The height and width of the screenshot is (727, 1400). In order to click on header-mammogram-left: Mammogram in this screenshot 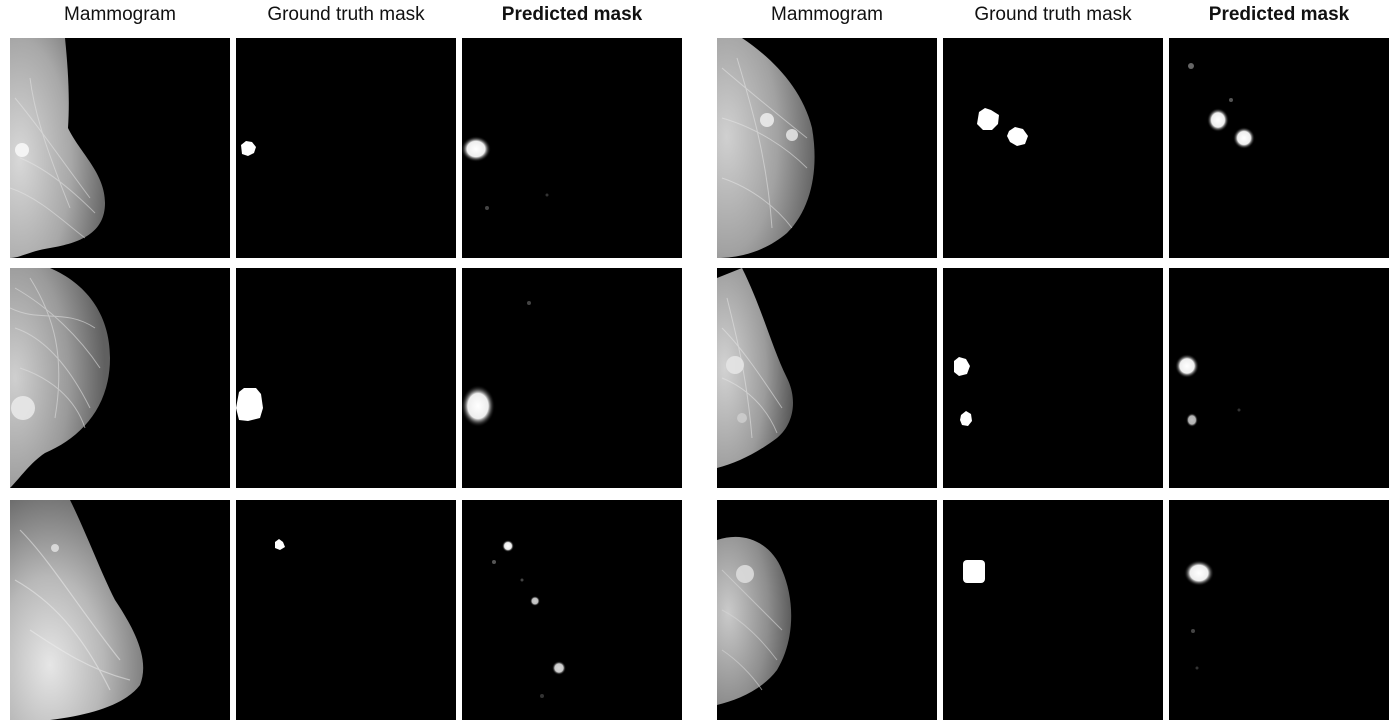, I will do `click(120, 14)`.